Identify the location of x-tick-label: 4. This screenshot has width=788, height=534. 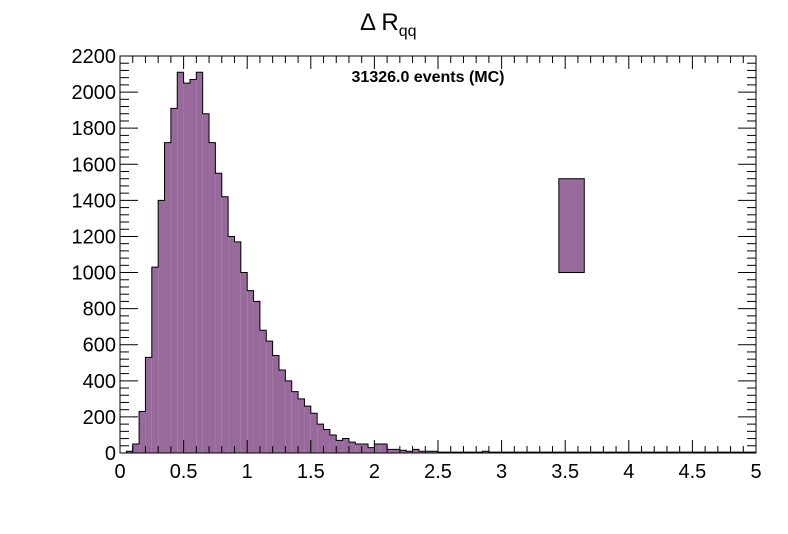
(628, 472).